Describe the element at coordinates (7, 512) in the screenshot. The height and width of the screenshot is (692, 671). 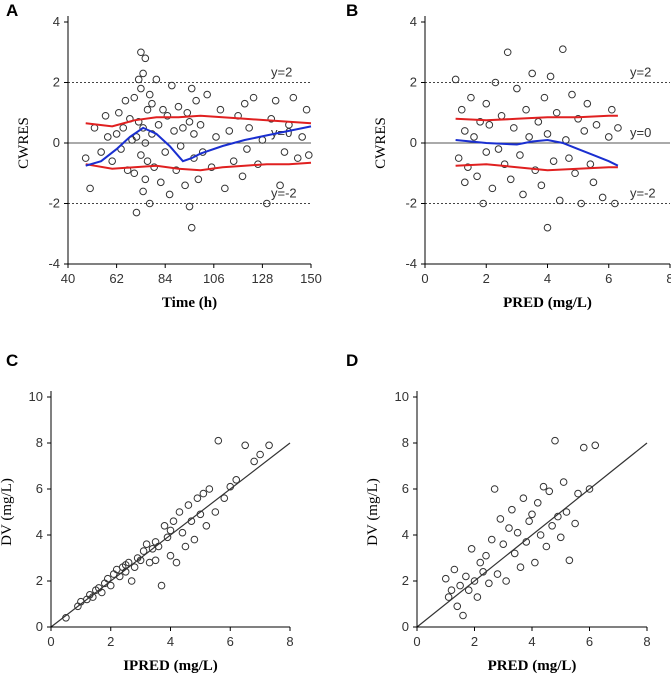
I see `y-axis-title: DV (mg/L)` at that location.